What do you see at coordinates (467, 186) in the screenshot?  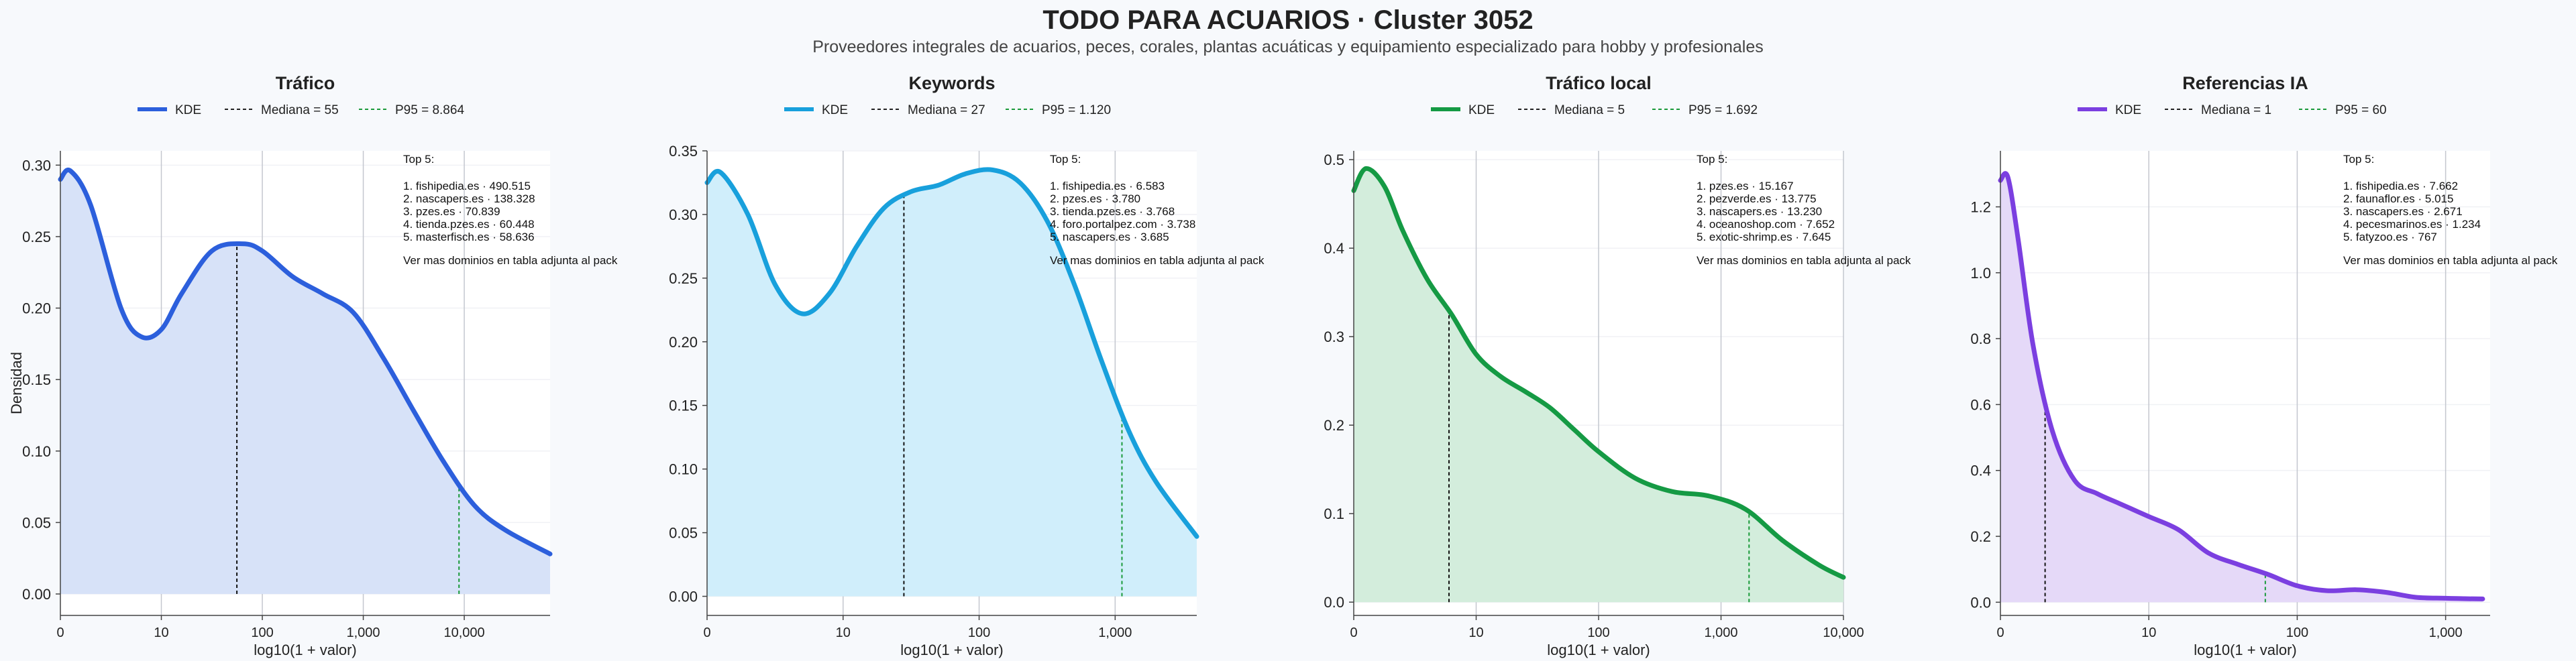 I see `top5-item: 1. fishipedia.es · 490.515` at bounding box center [467, 186].